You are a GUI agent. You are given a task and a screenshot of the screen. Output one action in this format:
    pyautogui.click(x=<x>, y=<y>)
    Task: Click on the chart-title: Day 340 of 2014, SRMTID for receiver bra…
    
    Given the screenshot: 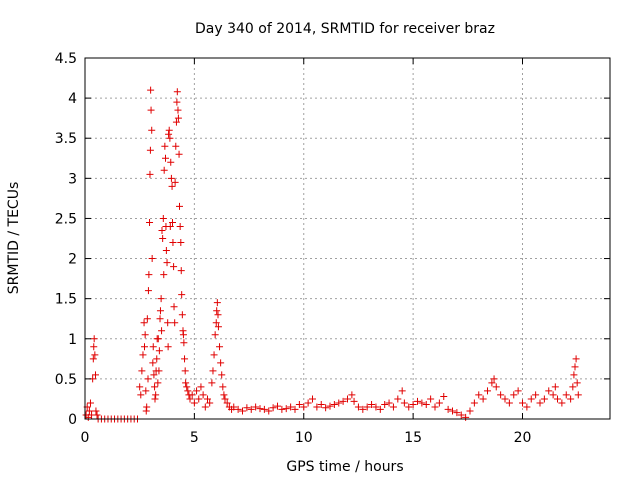 What is the action you would take?
    pyautogui.click(x=345, y=29)
    